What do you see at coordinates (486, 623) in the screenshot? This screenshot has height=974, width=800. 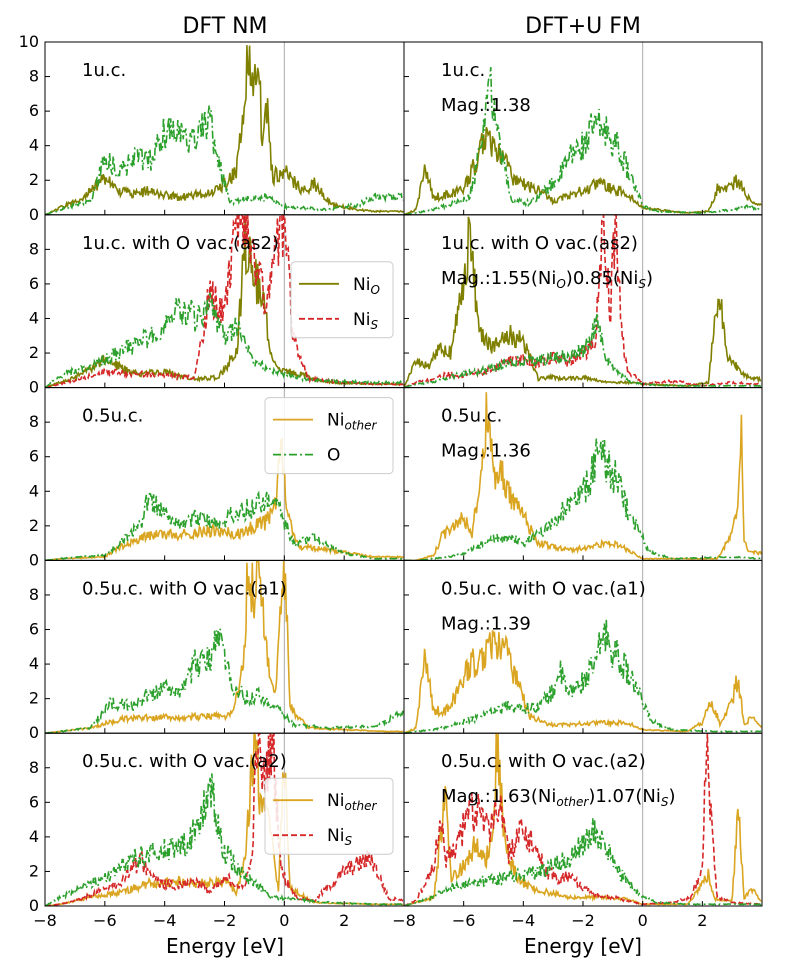 I see `magnetization-label: Mag.:1.39` at bounding box center [486, 623].